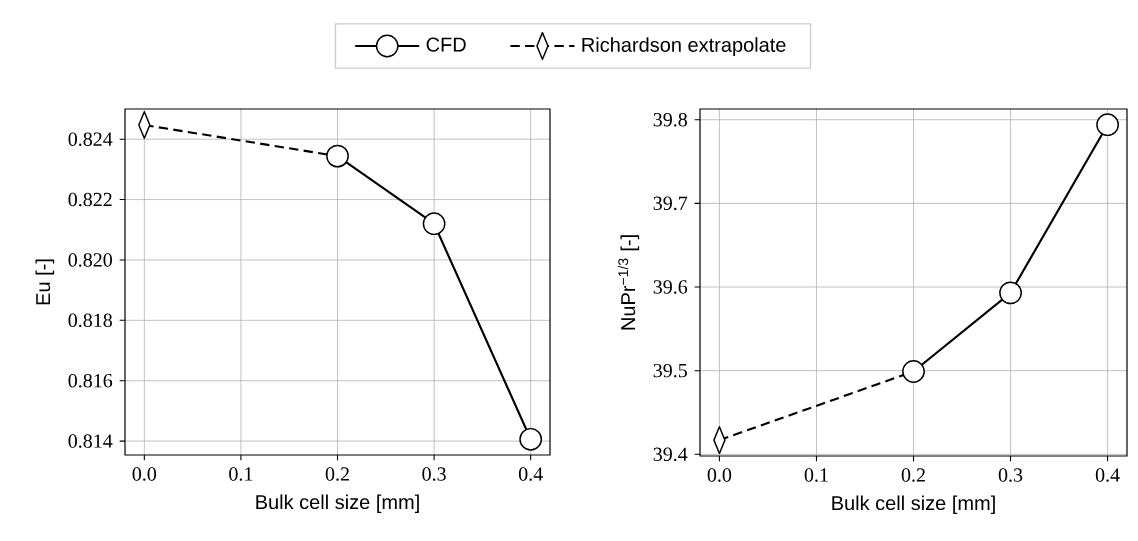 The height and width of the screenshot is (541, 1138). What do you see at coordinates (670, 287) in the screenshot?
I see `y-tick-label: 39.6` at bounding box center [670, 287].